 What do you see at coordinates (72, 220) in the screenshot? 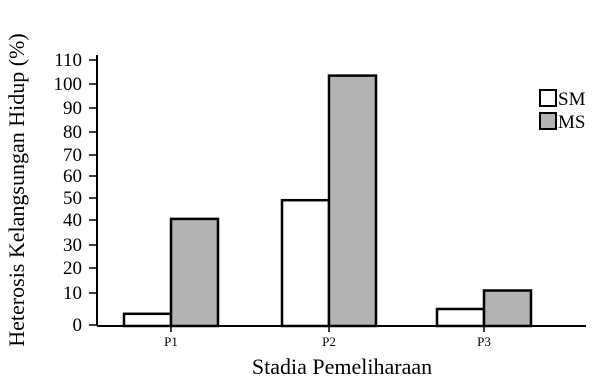
I see `y-tick-label-40: 40` at bounding box center [72, 220].